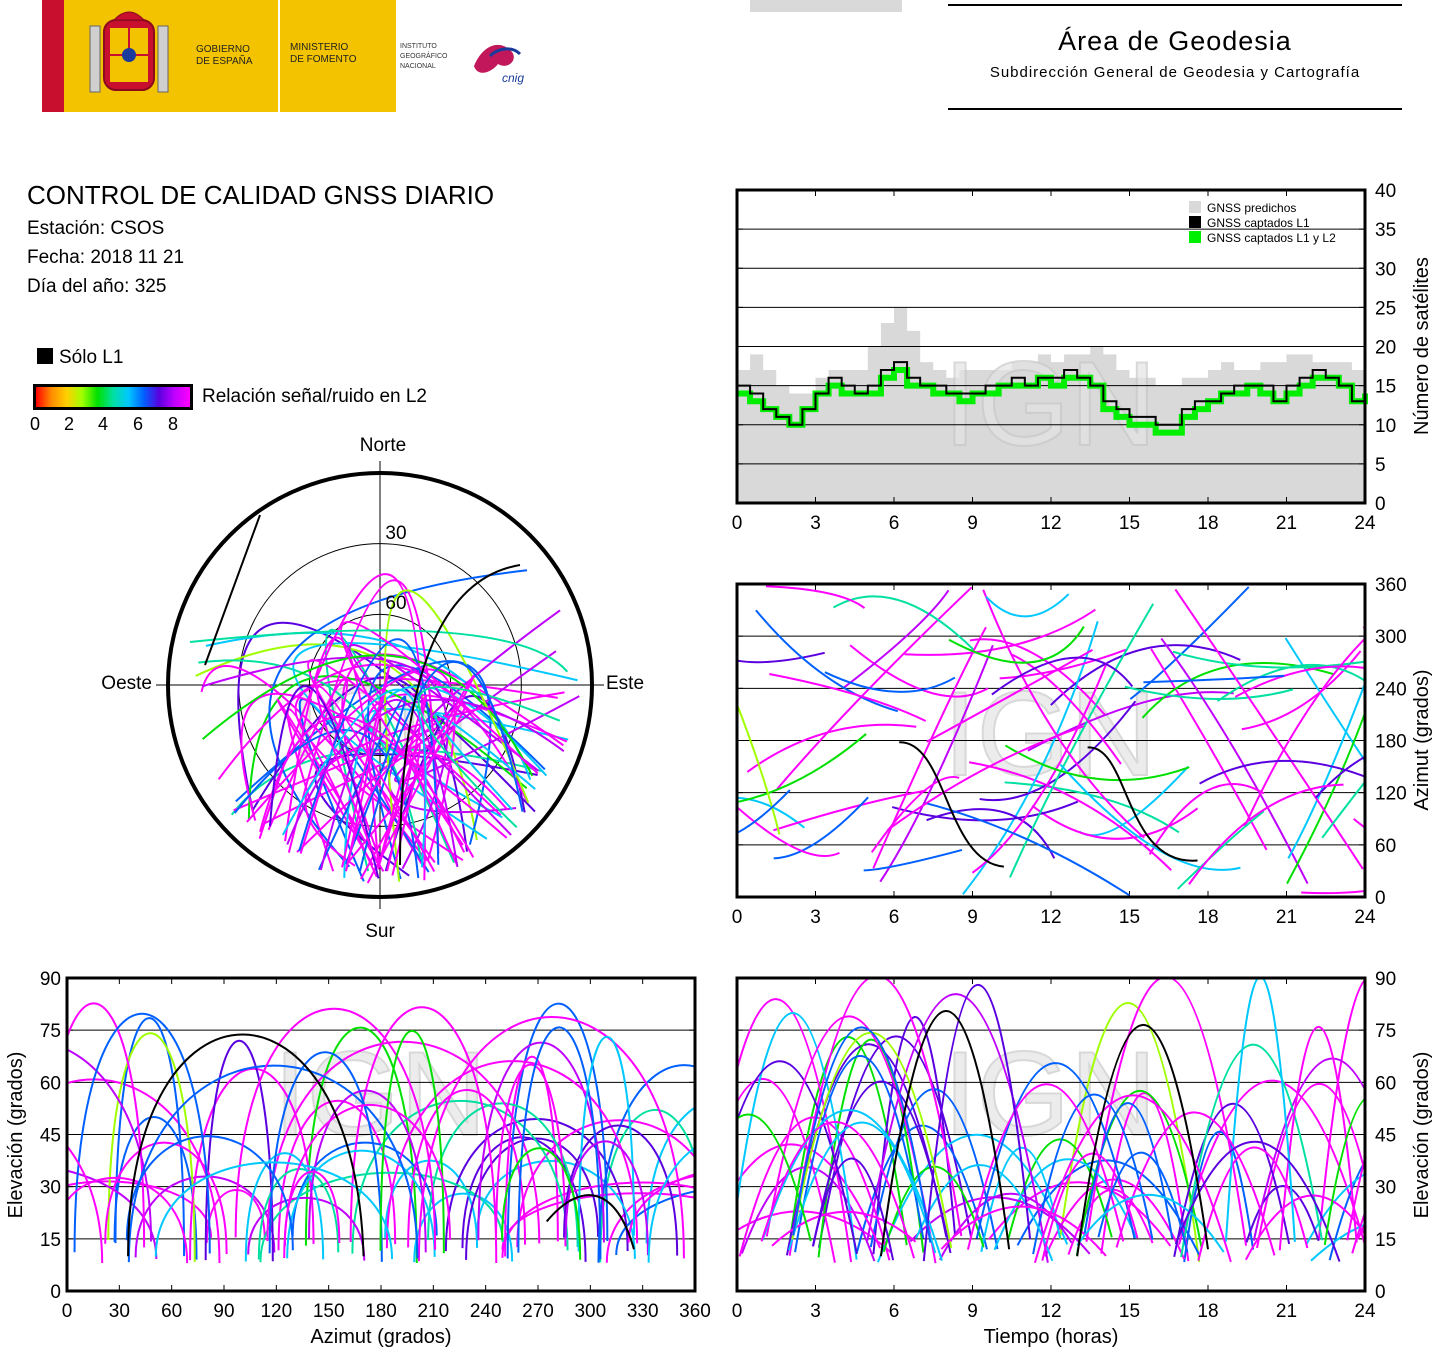 The width and height of the screenshot is (1445, 1350). Describe the element at coordinates (35, 424) in the screenshot. I see `snr-tick: 0` at that location.